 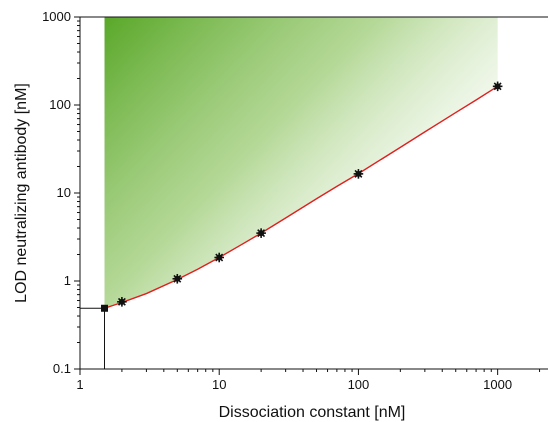 What do you see at coordinates (21, 193) in the screenshot?
I see `y-axis-label: LOD neutralizing antibody [nM]` at bounding box center [21, 193].